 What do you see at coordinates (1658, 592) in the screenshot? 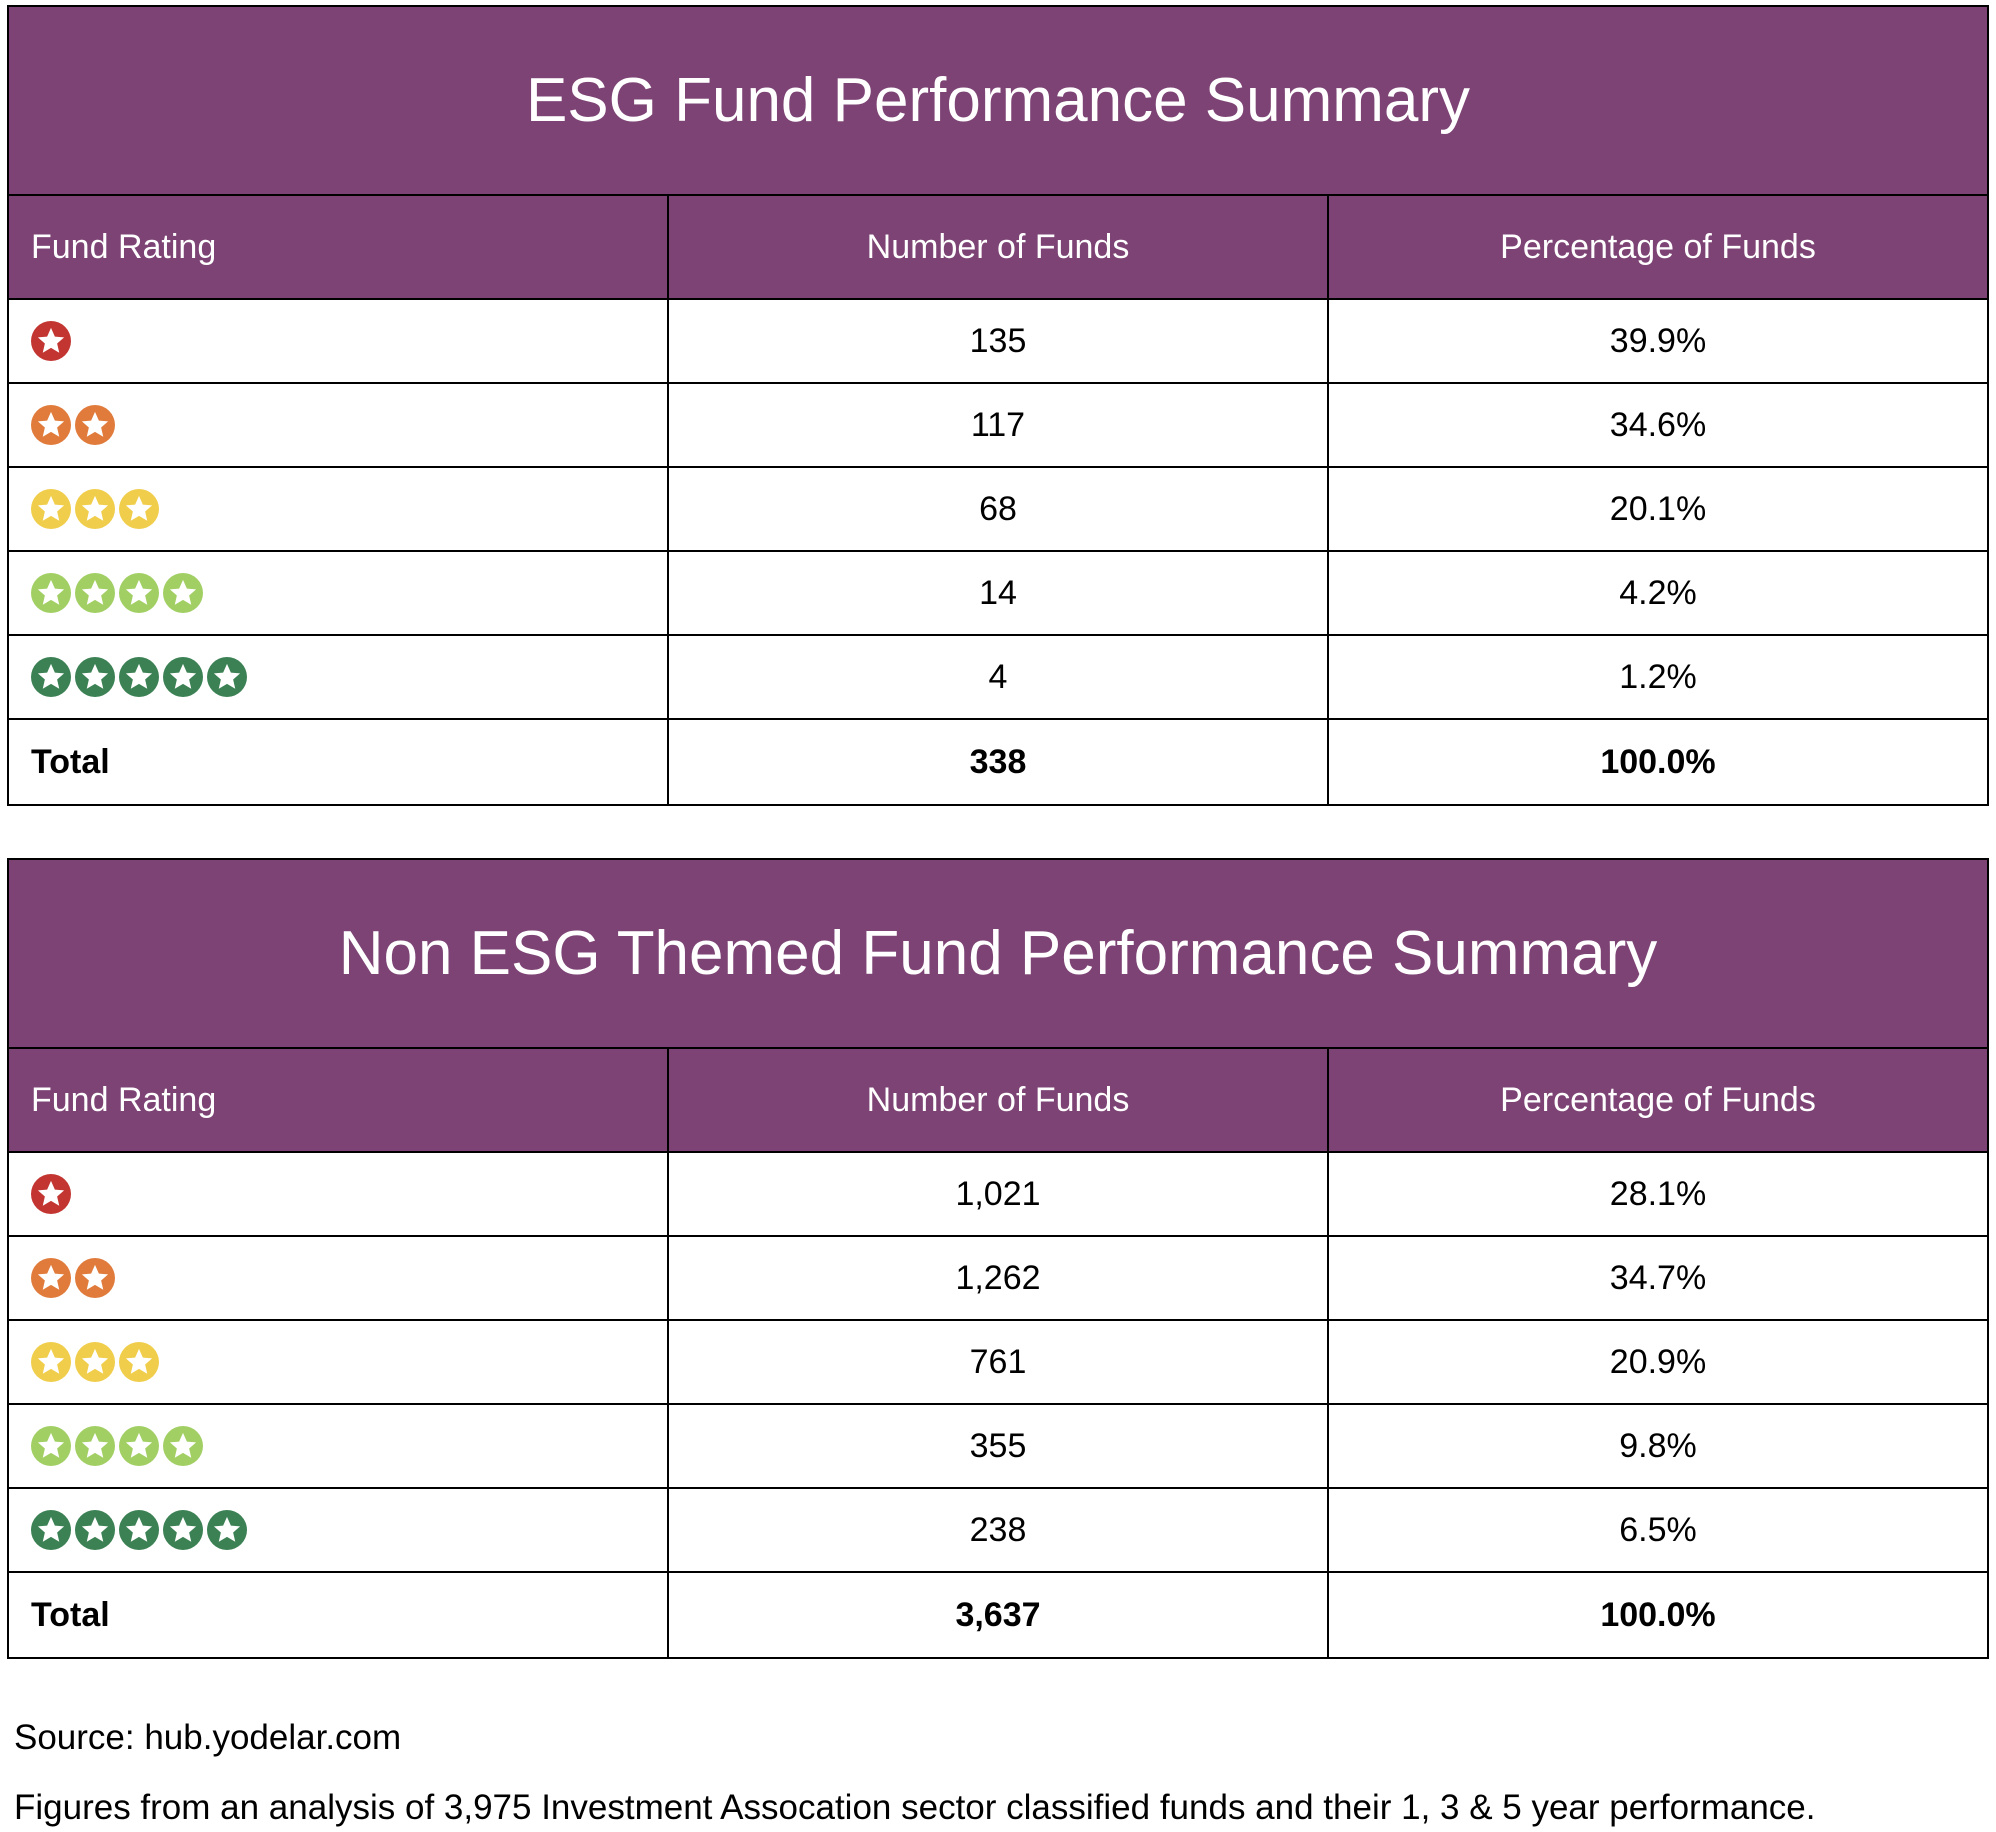
I see `fund-percentage-cell: 4.2%` at bounding box center [1658, 592].